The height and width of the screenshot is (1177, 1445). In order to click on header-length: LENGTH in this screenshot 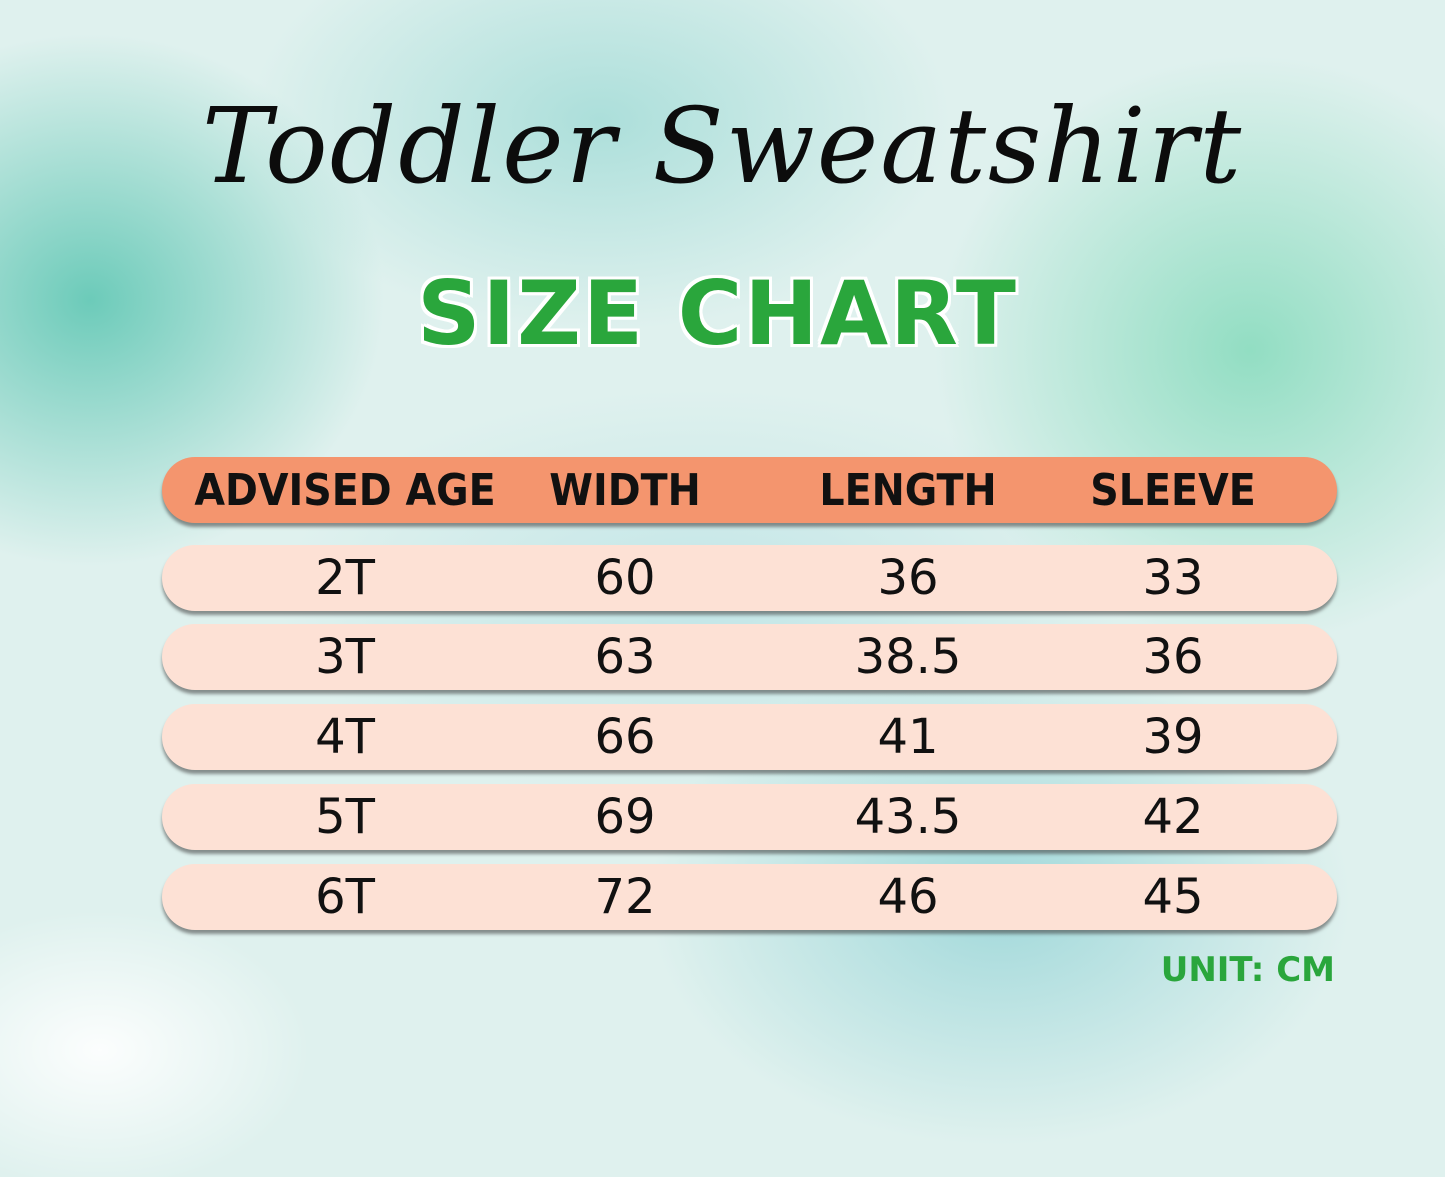, I will do `click(908, 490)`.